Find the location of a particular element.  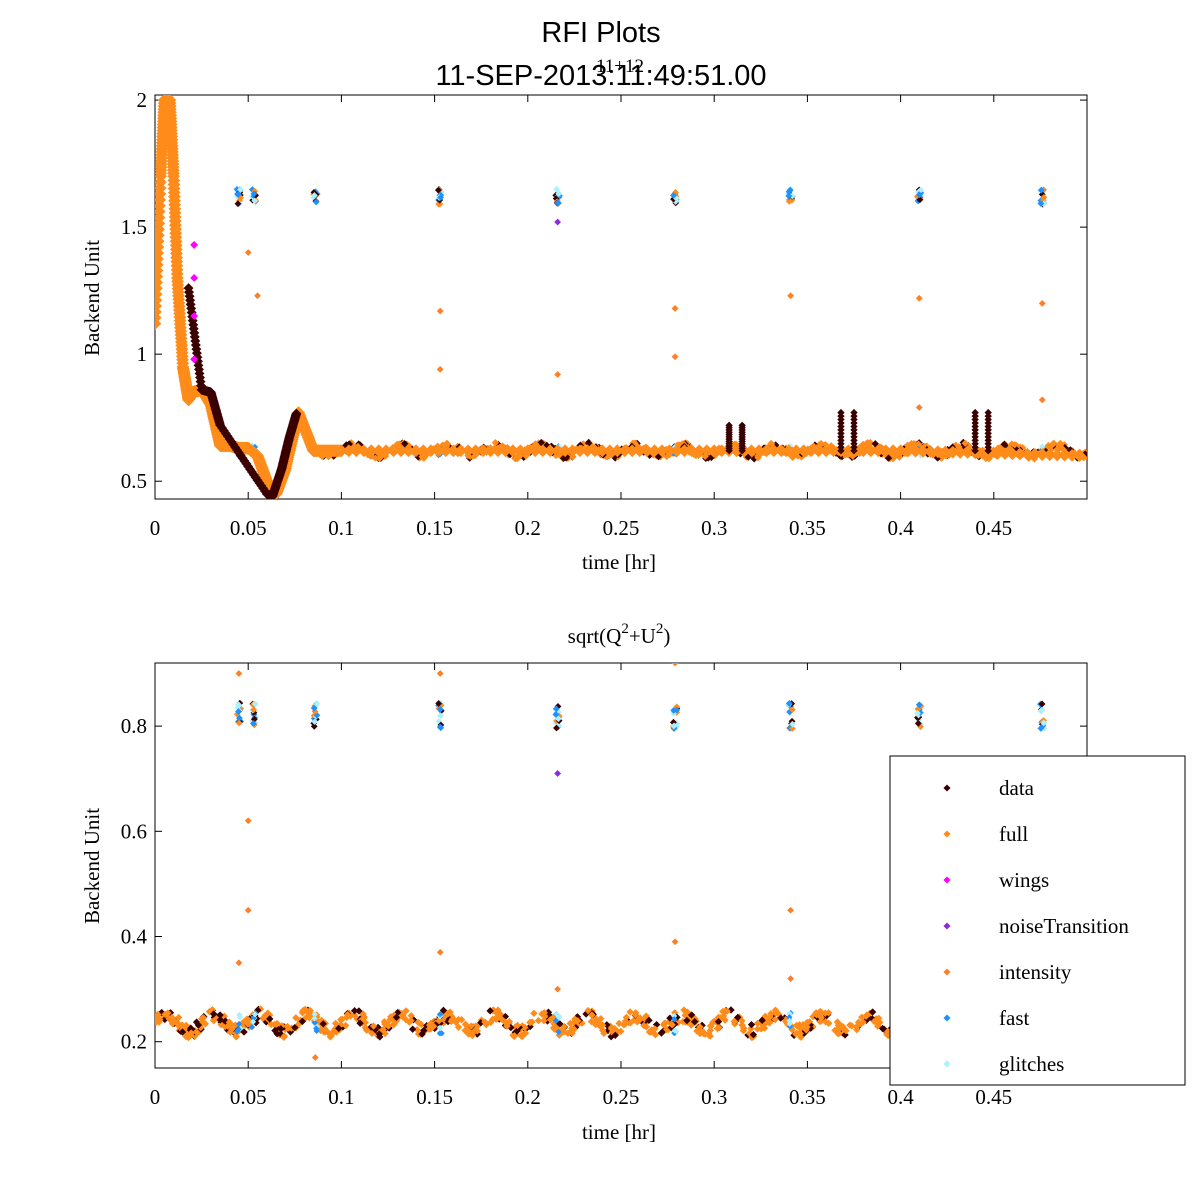

legend-label-intensity: intensity is located at coordinates (1035, 972).